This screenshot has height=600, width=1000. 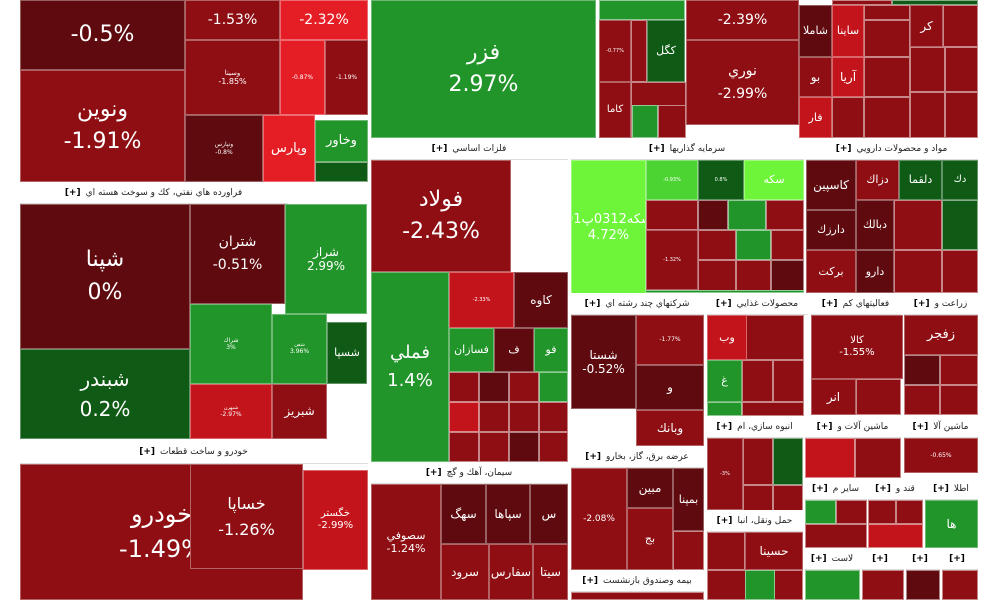 I want to click on treemap-tile: فو, so click(x=551, y=350).